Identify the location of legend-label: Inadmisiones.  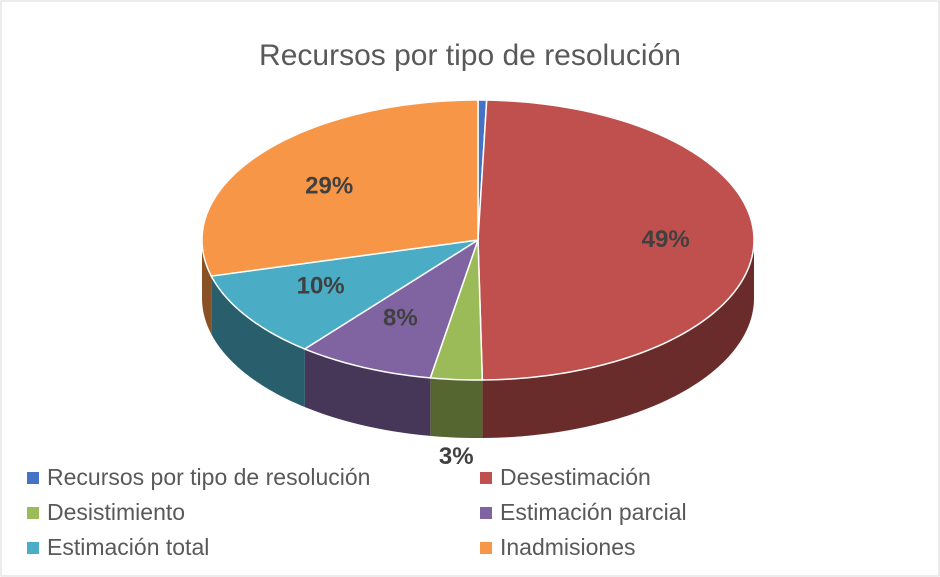
(568, 547).